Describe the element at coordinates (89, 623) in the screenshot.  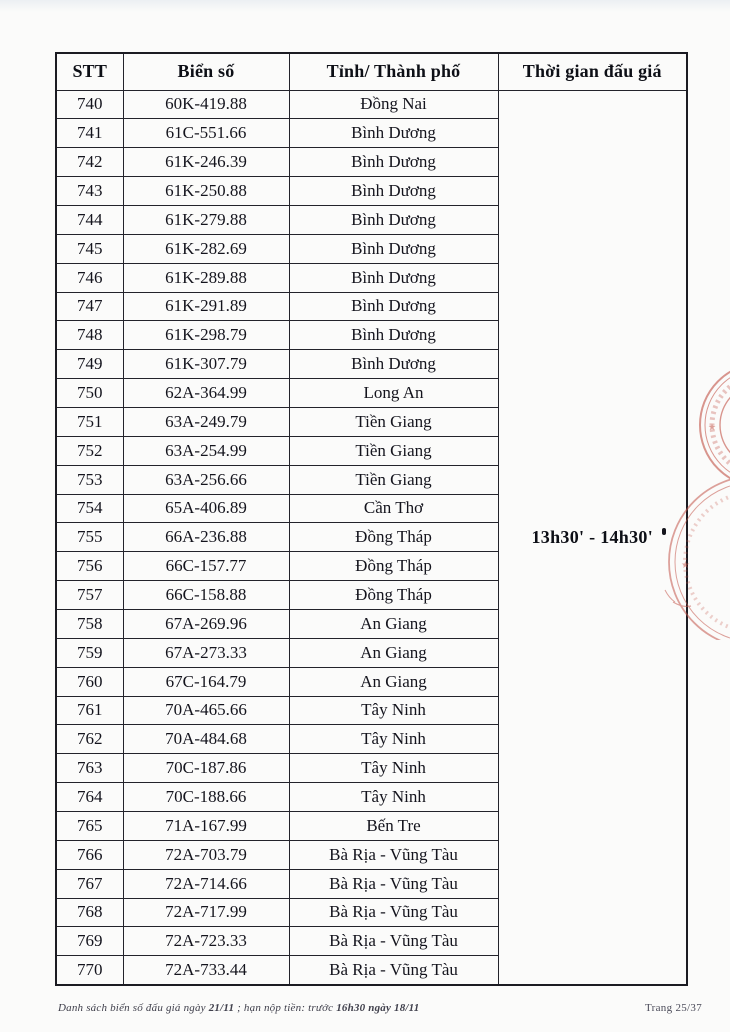
I see `stt-cell: 758` at that location.